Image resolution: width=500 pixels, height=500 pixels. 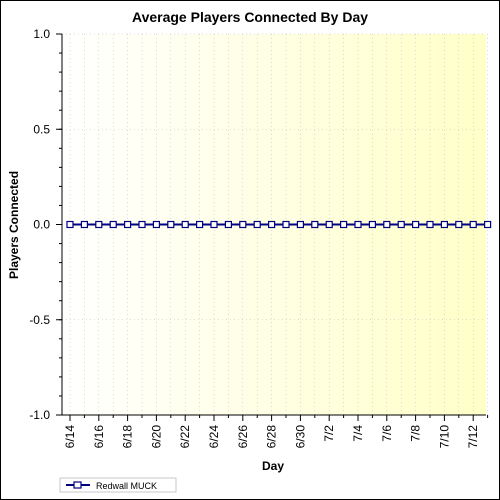 What do you see at coordinates (416, 433) in the screenshot?
I see `x-tick-label: 7/8` at bounding box center [416, 433].